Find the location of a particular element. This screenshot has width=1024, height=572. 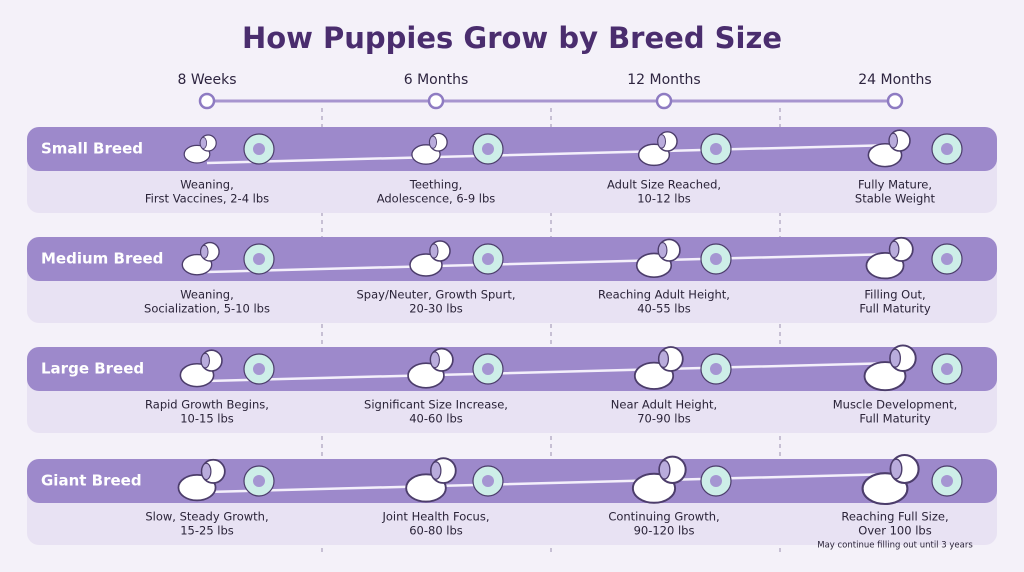

cell-text: First Vaccines, 2-4 lbs is located at coordinates (207, 199).